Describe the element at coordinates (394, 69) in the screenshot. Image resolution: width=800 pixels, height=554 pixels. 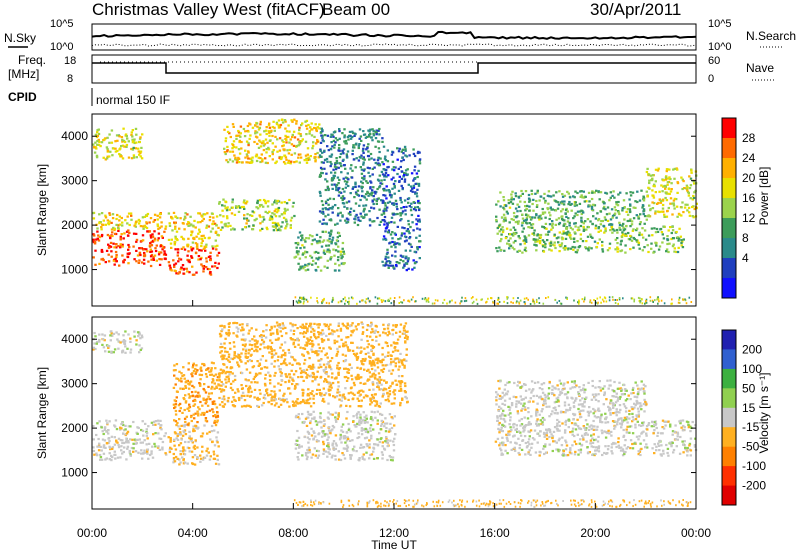
I see `freq-strip-frame` at that location.